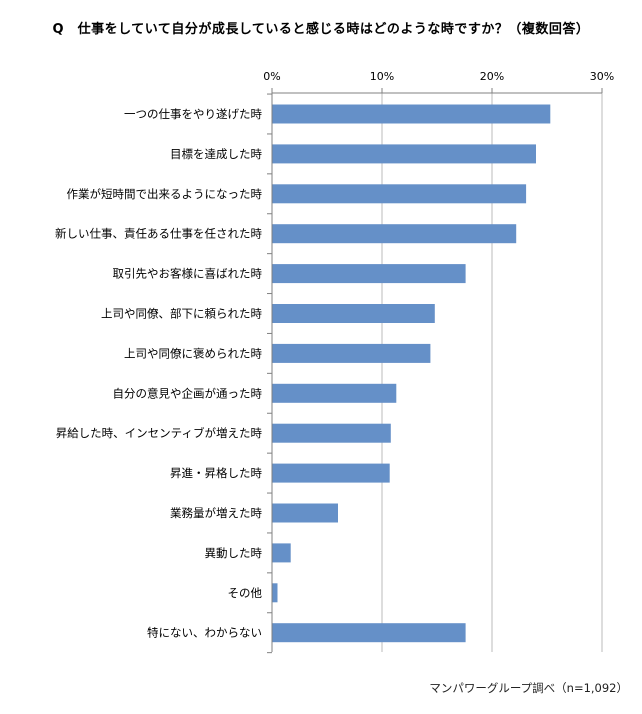  What do you see at coordinates (234, 553) in the screenshot?
I see `category-label: 異動した時` at bounding box center [234, 553].